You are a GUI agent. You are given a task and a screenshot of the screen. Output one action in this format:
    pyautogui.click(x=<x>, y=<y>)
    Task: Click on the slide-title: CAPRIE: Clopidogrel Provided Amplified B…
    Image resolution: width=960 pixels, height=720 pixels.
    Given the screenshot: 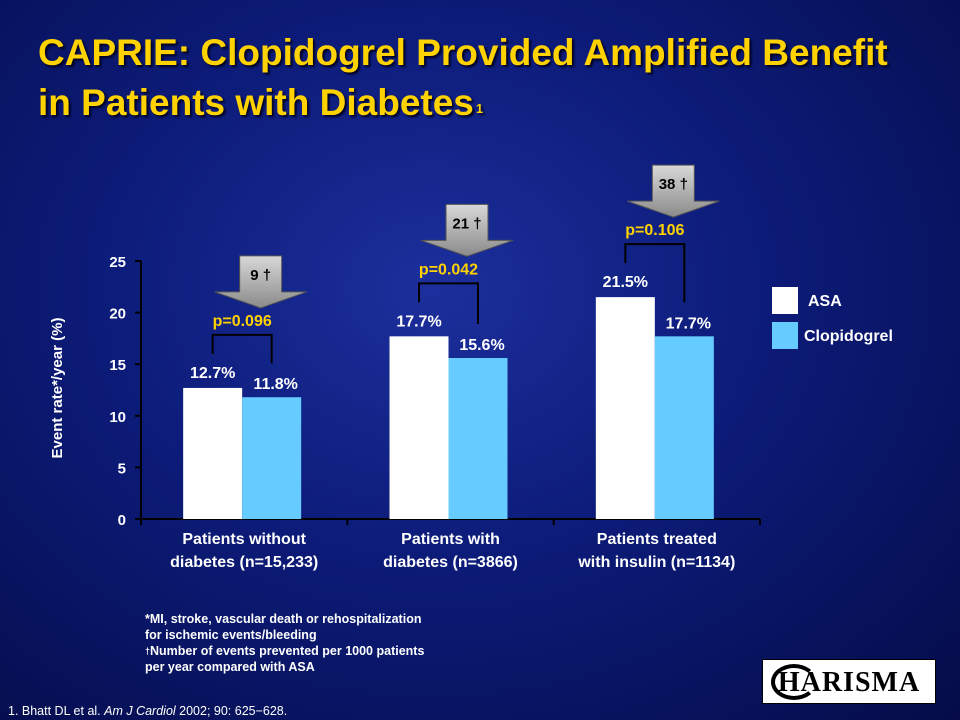 What is the action you would take?
    pyautogui.click(x=463, y=77)
    